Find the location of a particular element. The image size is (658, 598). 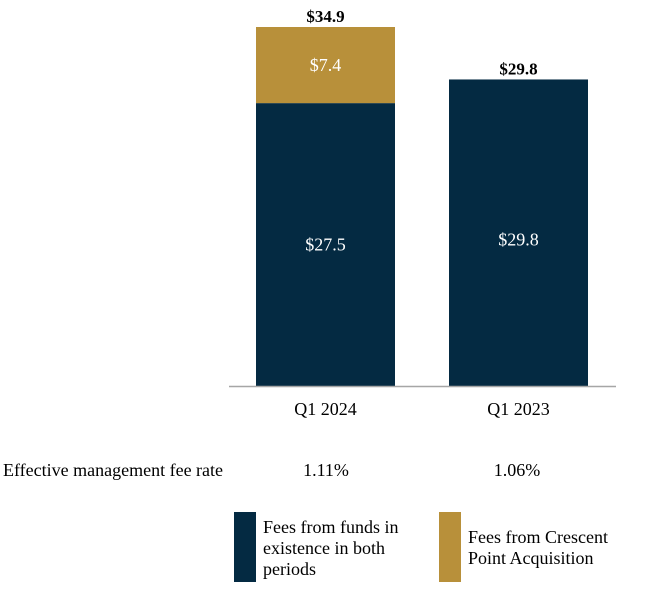

legend-text-crescent-point: Fees from Crescent Point Acquisition is located at coordinates (538, 548).